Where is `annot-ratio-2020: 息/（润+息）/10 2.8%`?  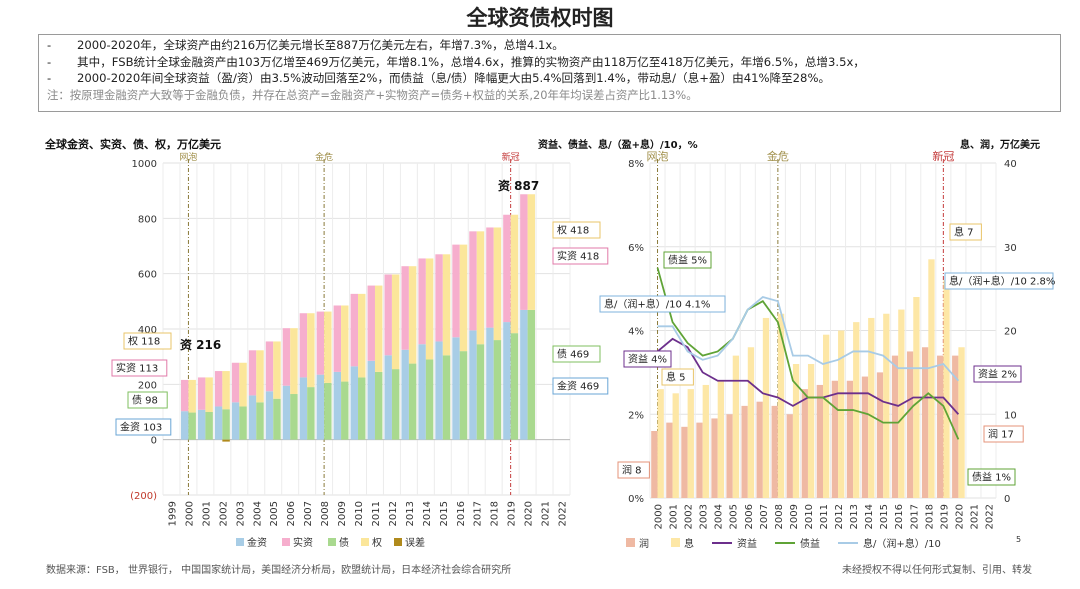
annot-ratio-2020: 息/（润+息）/10 2.8% is located at coordinates (1002, 281).